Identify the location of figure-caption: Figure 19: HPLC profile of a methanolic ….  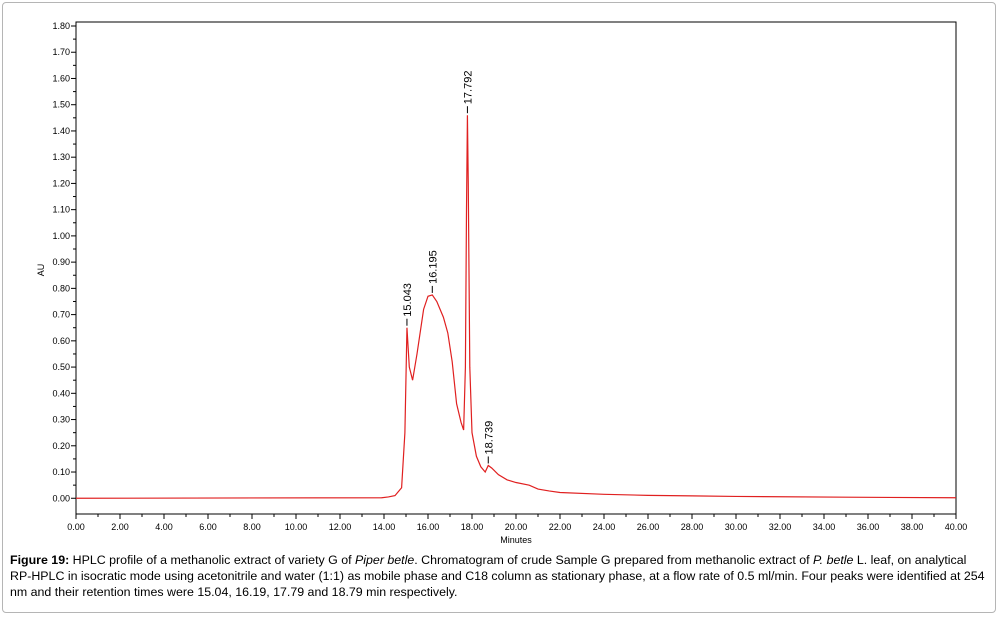
(500, 576).